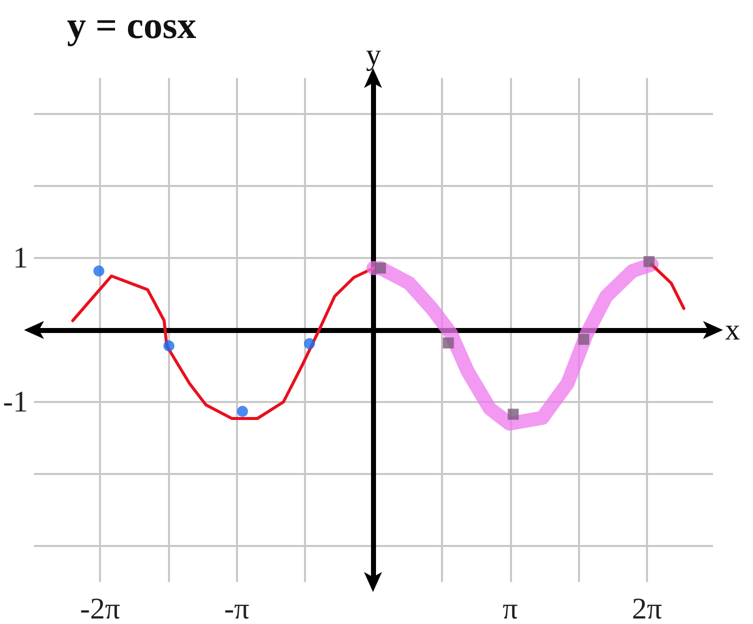  I want to click on x-tick-label: 2π, so click(647, 608).